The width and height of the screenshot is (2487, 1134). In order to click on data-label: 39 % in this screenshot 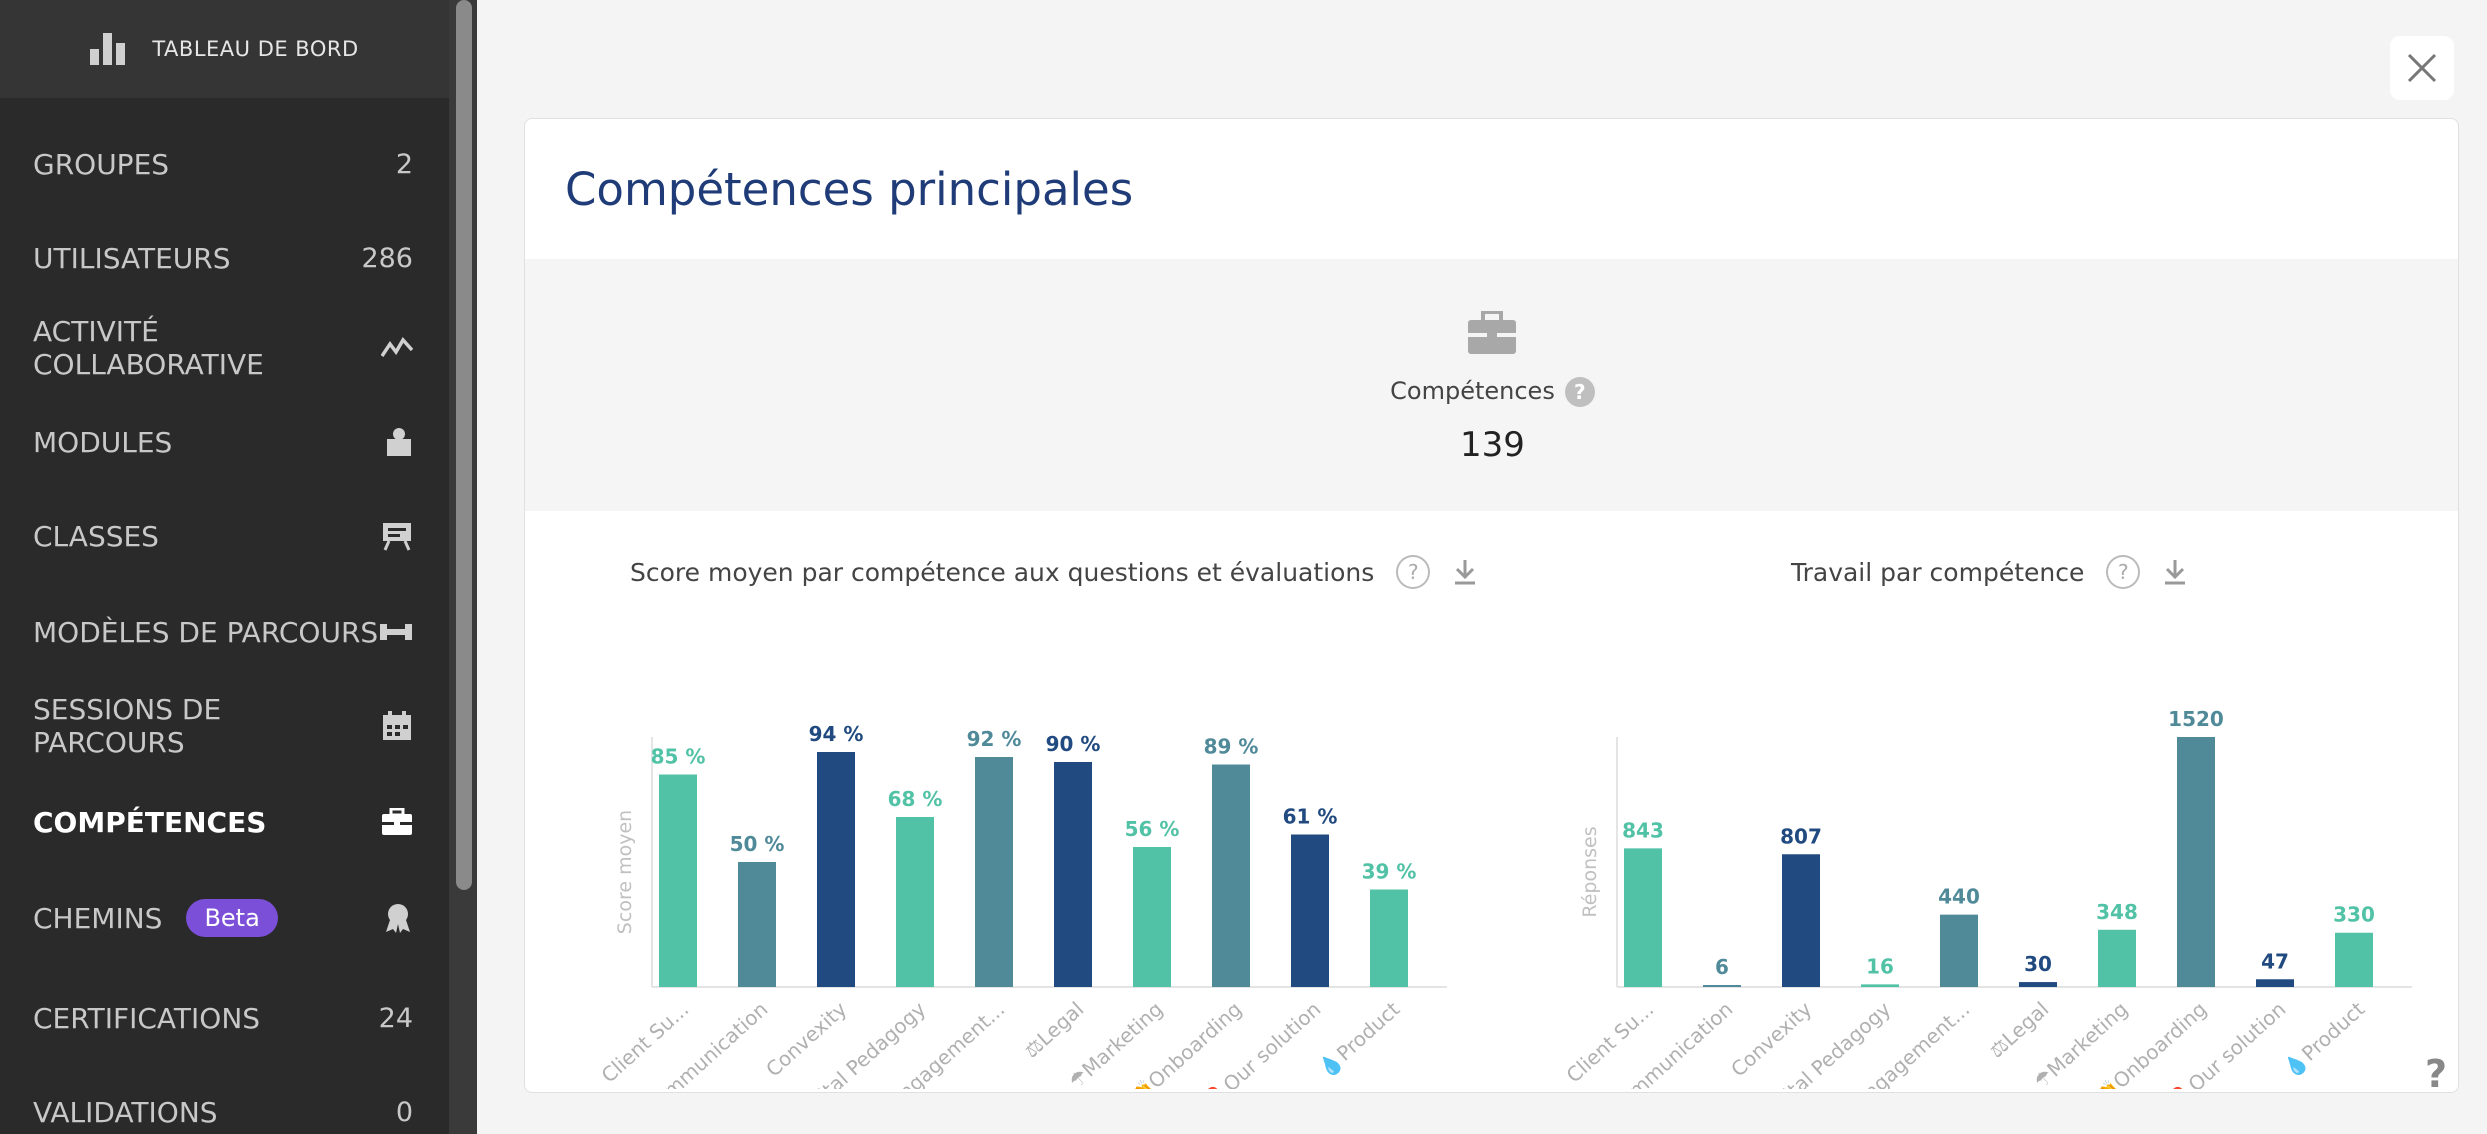, I will do `click(1389, 872)`.